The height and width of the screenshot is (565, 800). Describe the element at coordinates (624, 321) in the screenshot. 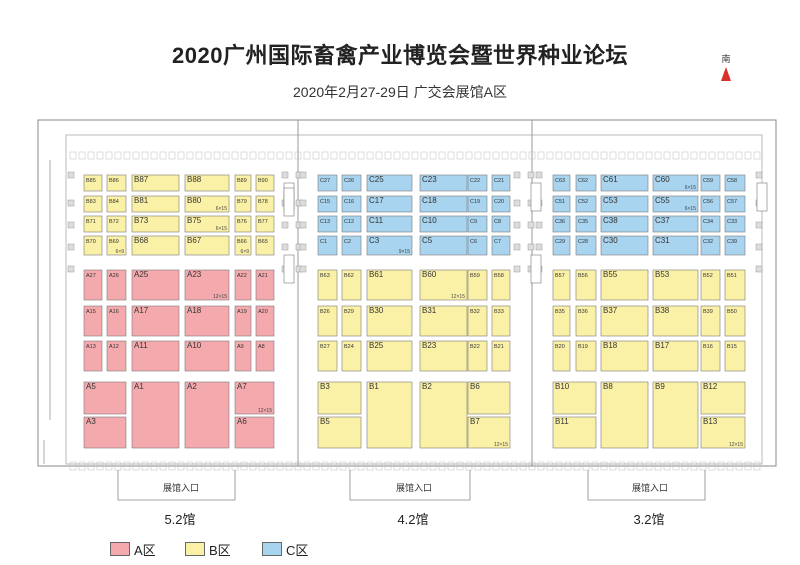

I see `booth-B37` at that location.